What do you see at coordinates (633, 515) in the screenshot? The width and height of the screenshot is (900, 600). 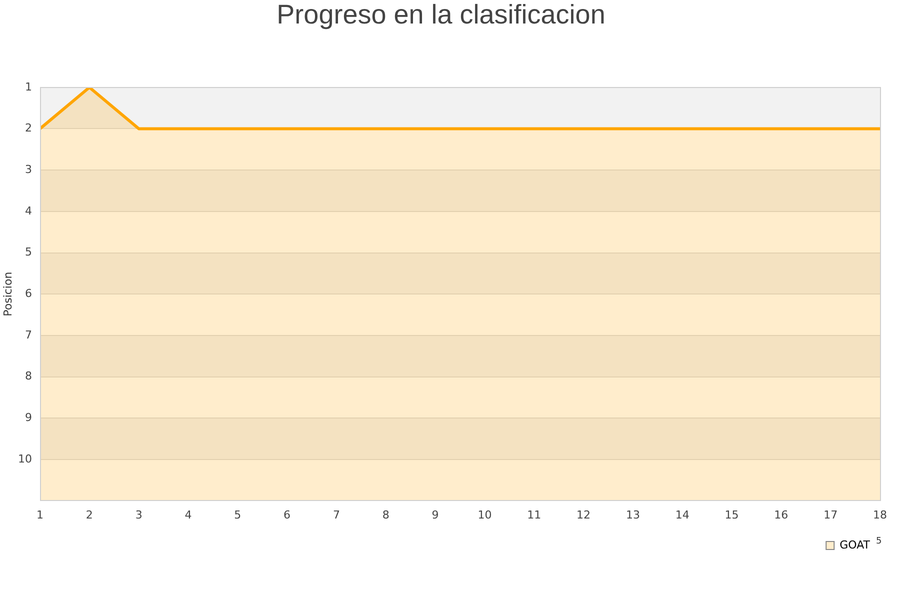 I see `x-tick-label: 13` at bounding box center [633, 515].